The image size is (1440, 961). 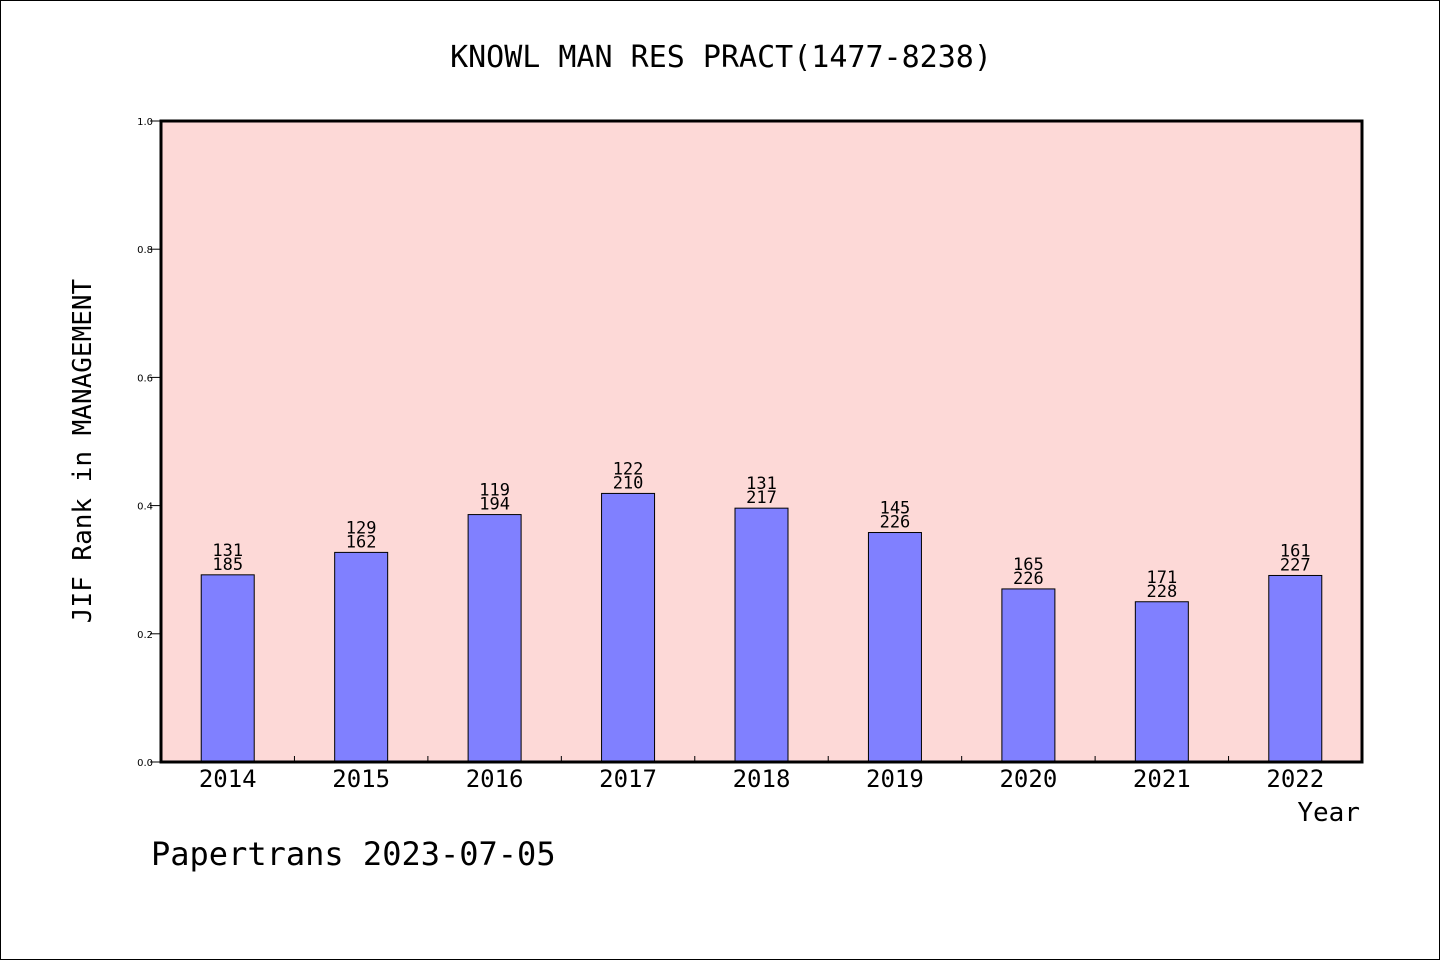 What do you see at coordinates (353, 854) in the screenshot?
I see `footer-credit: Papertrans 2023-07-05` at bounding box center [353, 854].